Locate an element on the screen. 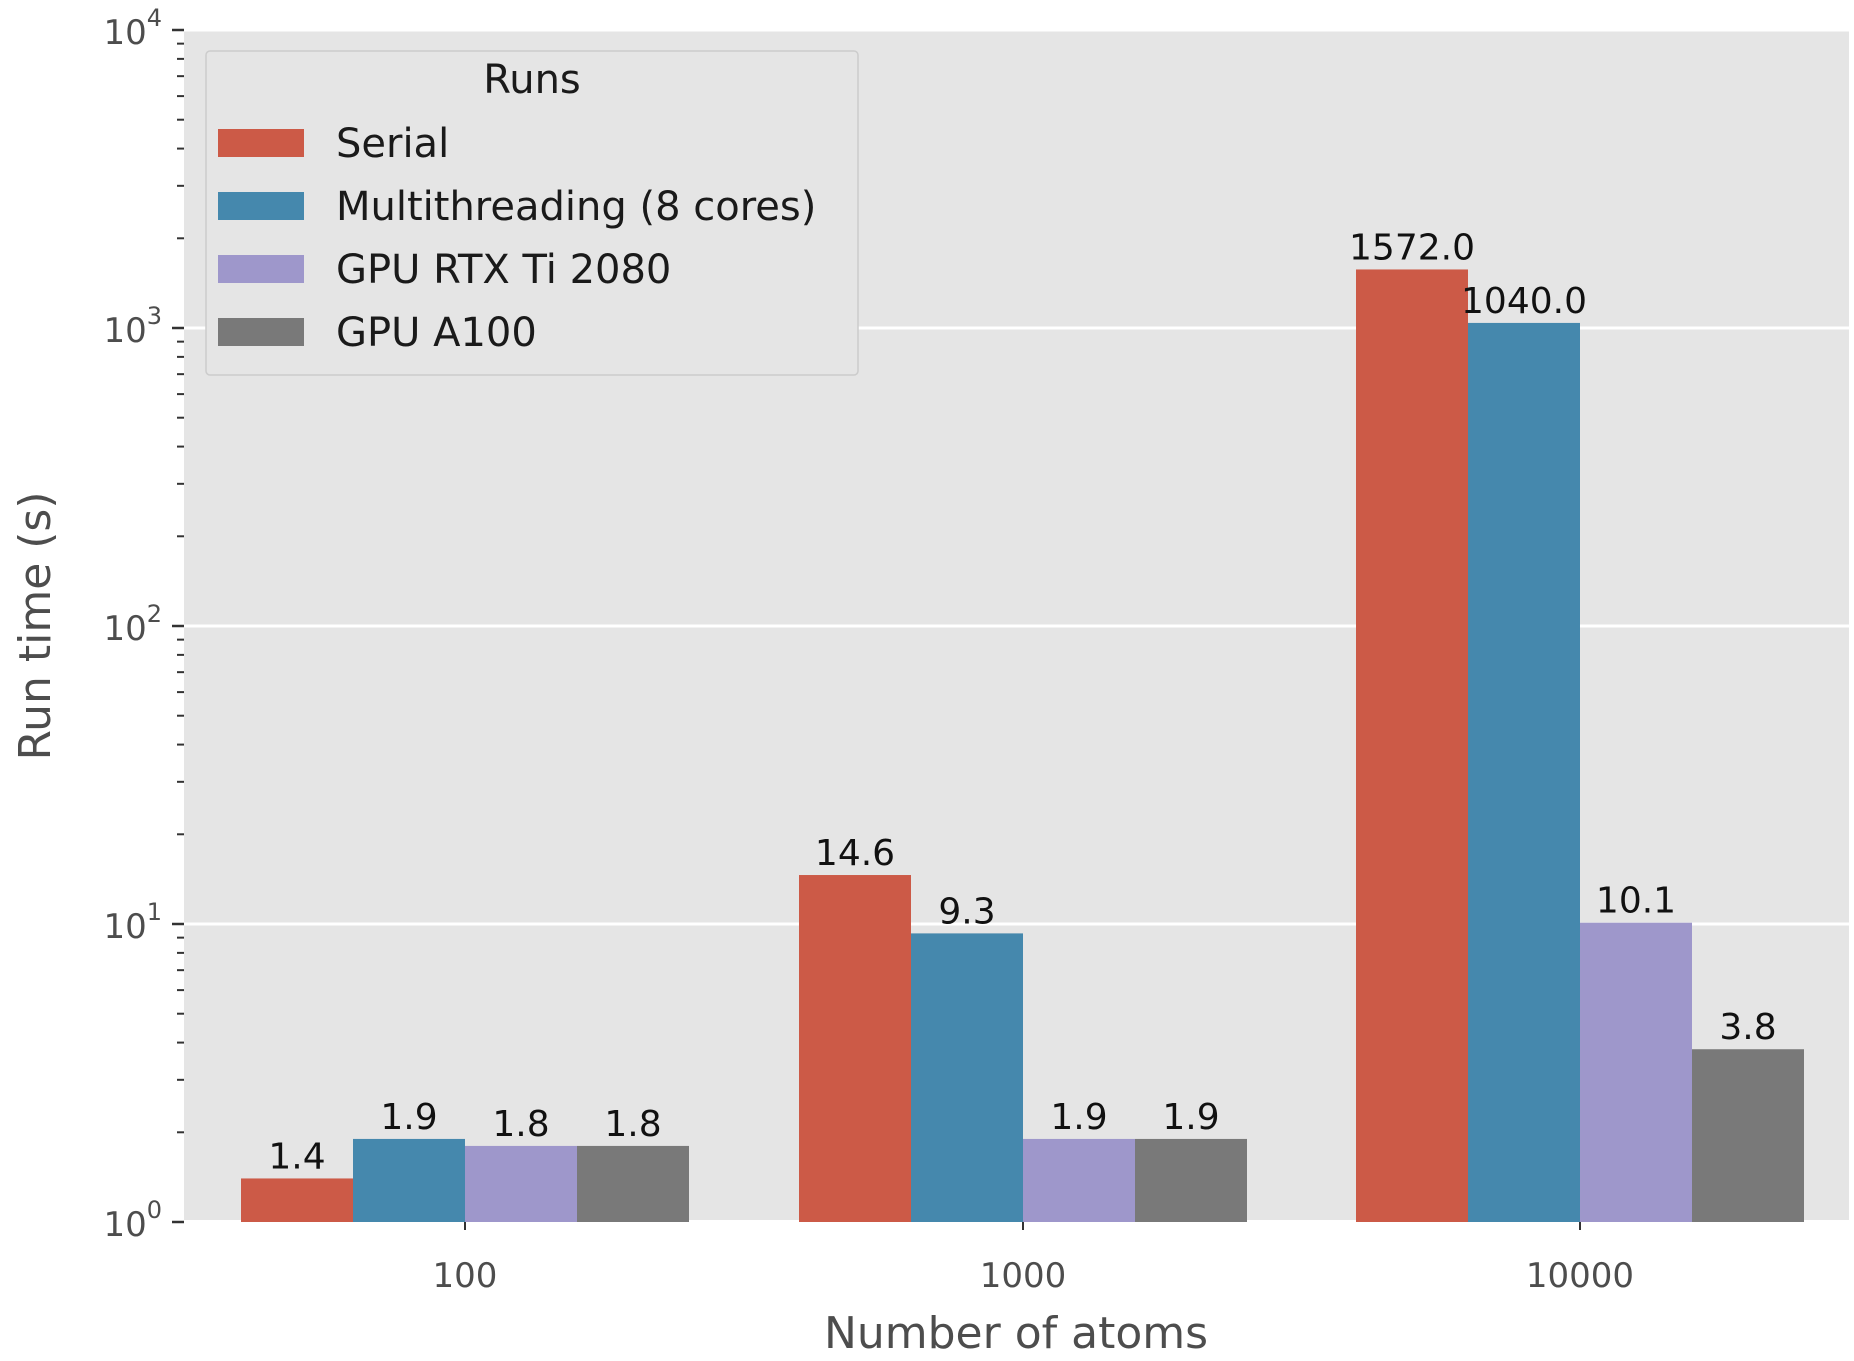 The width and height of the screenshot is (1854, 1361). x-axis-title: Number of atoms is located at coordinates (1016, 1333).